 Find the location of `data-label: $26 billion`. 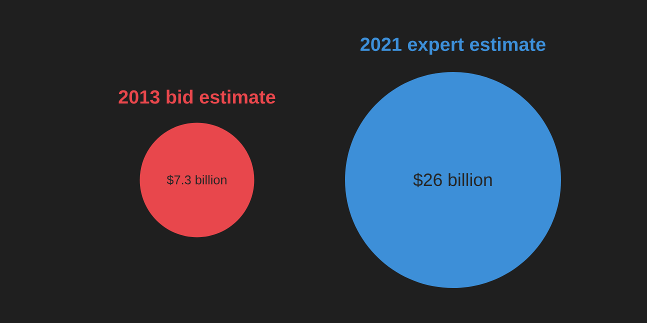

data-label: $26 billion is located at coordinates (452, 180).